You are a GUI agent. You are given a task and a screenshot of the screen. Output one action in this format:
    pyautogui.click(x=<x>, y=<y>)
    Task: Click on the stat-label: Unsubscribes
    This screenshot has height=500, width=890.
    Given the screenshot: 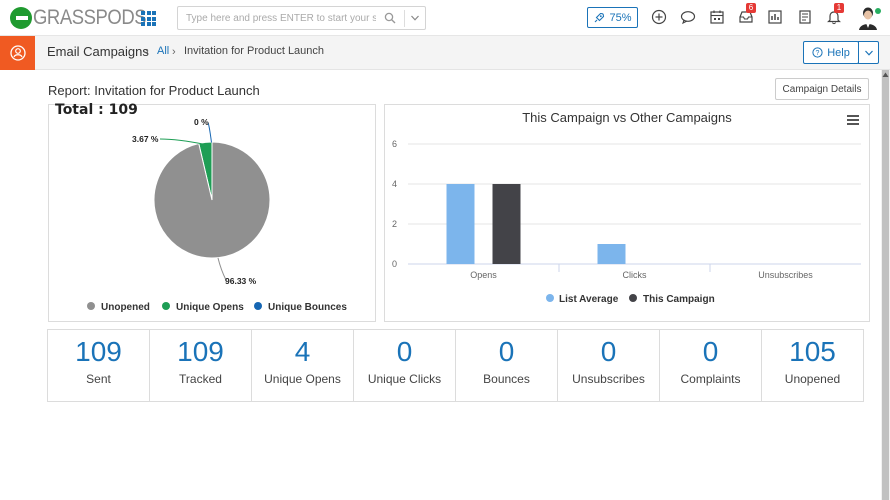 What is the action you would take?
    pyautogui.click(x=608, y=379)
    